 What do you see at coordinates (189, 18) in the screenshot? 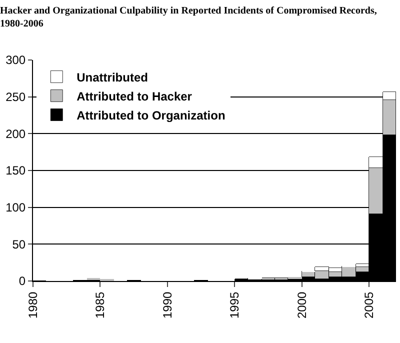
I see `chart-title: Hacker and Organizational Culpability in Reported Incidents of Compromised Records, 1980-2006` at bounding box center [189, 18].